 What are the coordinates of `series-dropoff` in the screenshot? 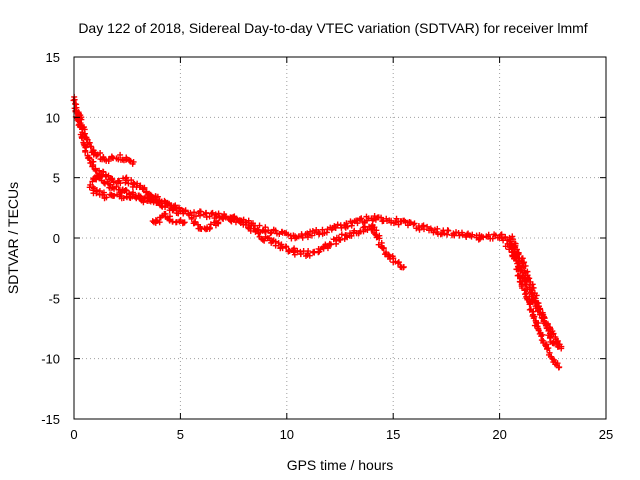 It's located at (388, 246).